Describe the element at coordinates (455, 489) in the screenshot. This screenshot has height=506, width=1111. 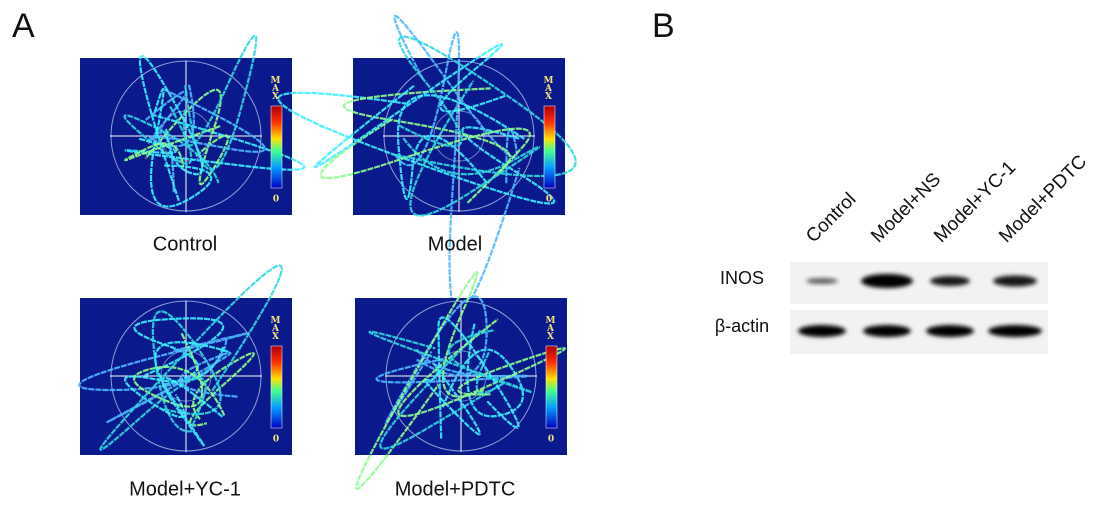
I see `group-caption: Model+PDTC` at that location.